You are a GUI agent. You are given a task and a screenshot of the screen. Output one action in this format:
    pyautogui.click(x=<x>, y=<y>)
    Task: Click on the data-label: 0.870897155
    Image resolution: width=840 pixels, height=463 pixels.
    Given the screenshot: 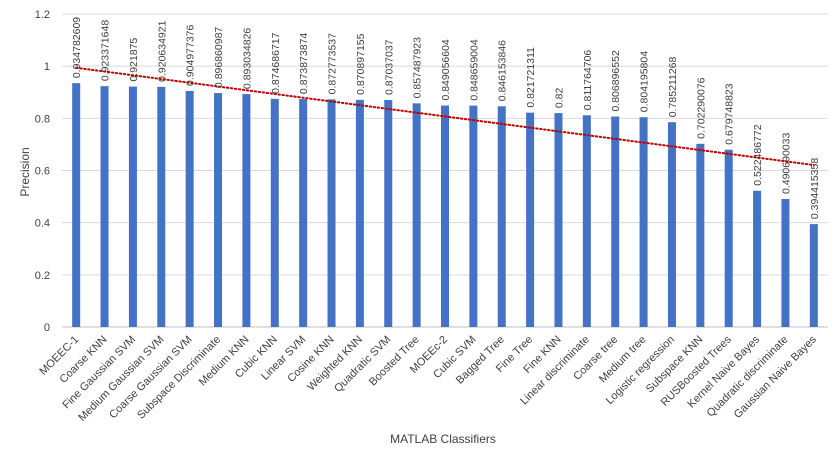 What is the action you would take?
    pyautogui.click(x=361, y=63)
    